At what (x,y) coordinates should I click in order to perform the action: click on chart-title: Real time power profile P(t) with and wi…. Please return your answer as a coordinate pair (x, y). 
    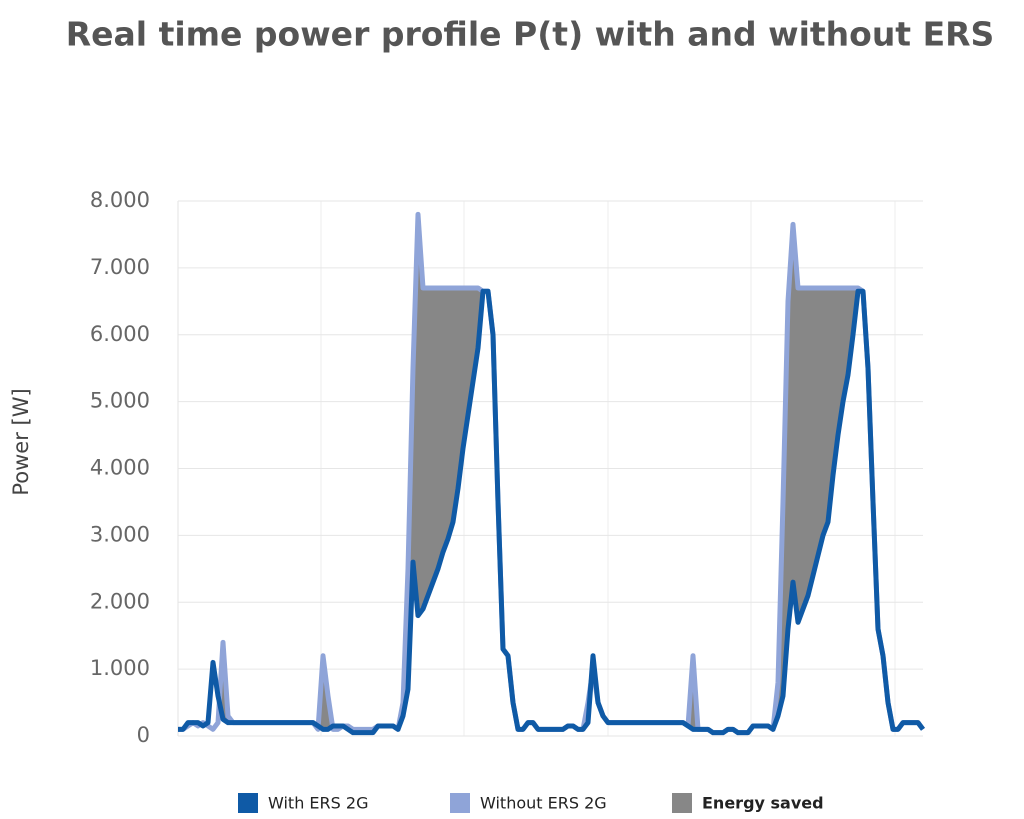
    Looking at the image, I should click on (530, 34).